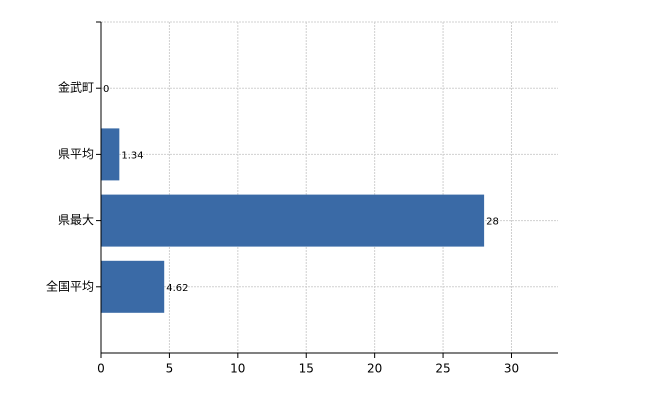 The width and height of the screenshot is (650, 400). What do you see at coordinates (237, 369) in the screenshot?
I see `x-tick-label: 10` at bounding box center [237, 369].